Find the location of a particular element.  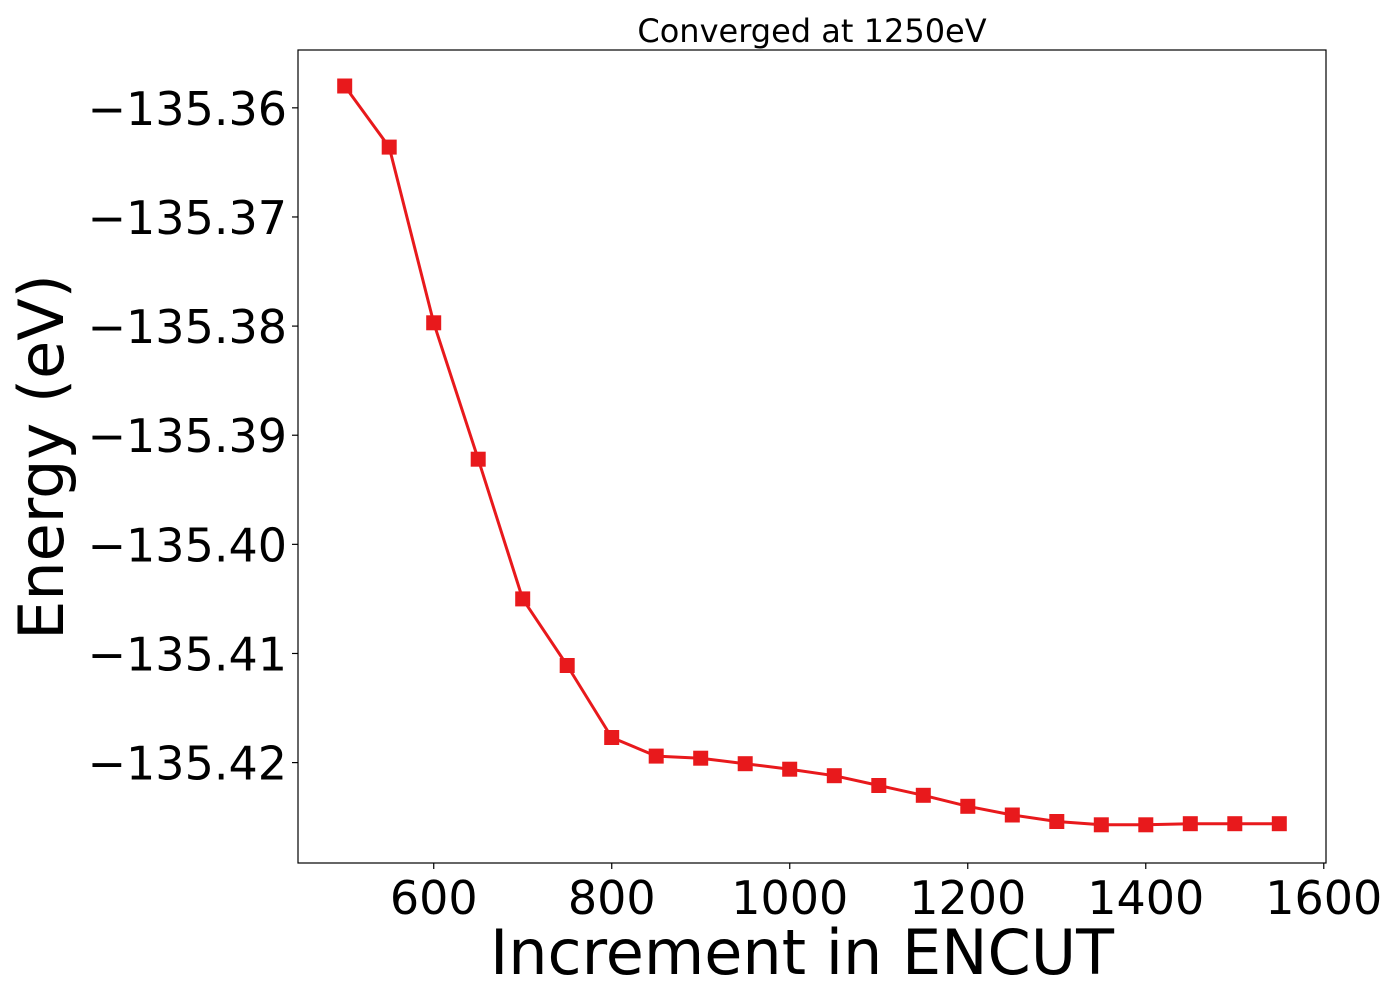

y-tick-label: −135.36 is located at coordinates (188, 109).